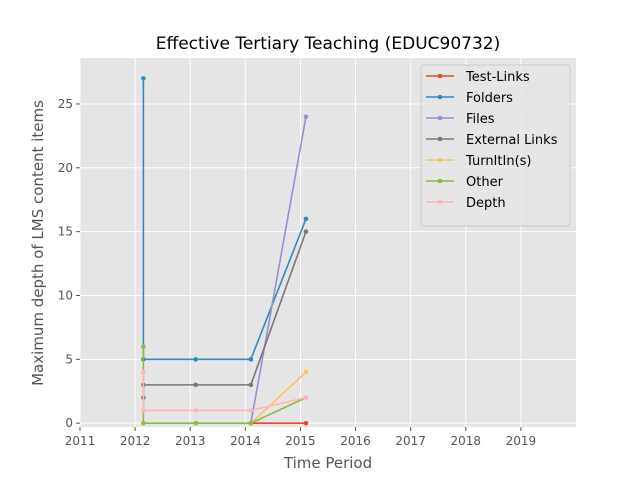 Image resolution: width=640 pixels, height=485 pixels. What do you see at coordinates (480, 119) in the screenshot?
I see `legend-label: Files` at bounding box center [480, 119].